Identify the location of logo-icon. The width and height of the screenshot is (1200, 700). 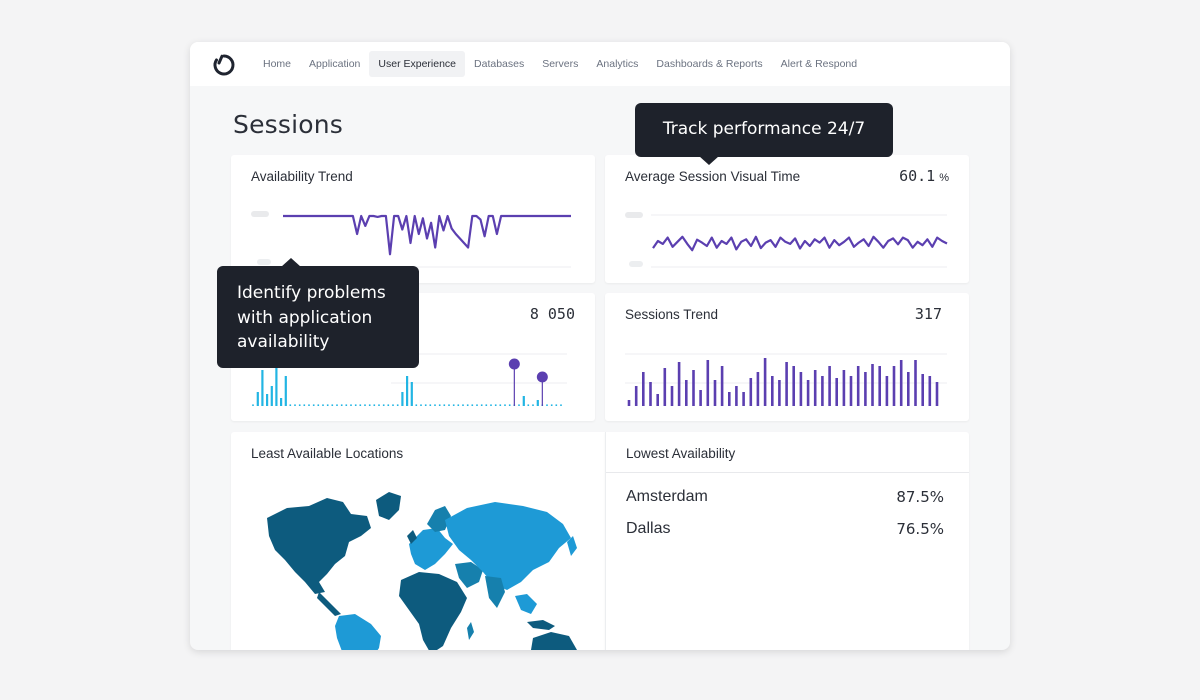
(224, 65).